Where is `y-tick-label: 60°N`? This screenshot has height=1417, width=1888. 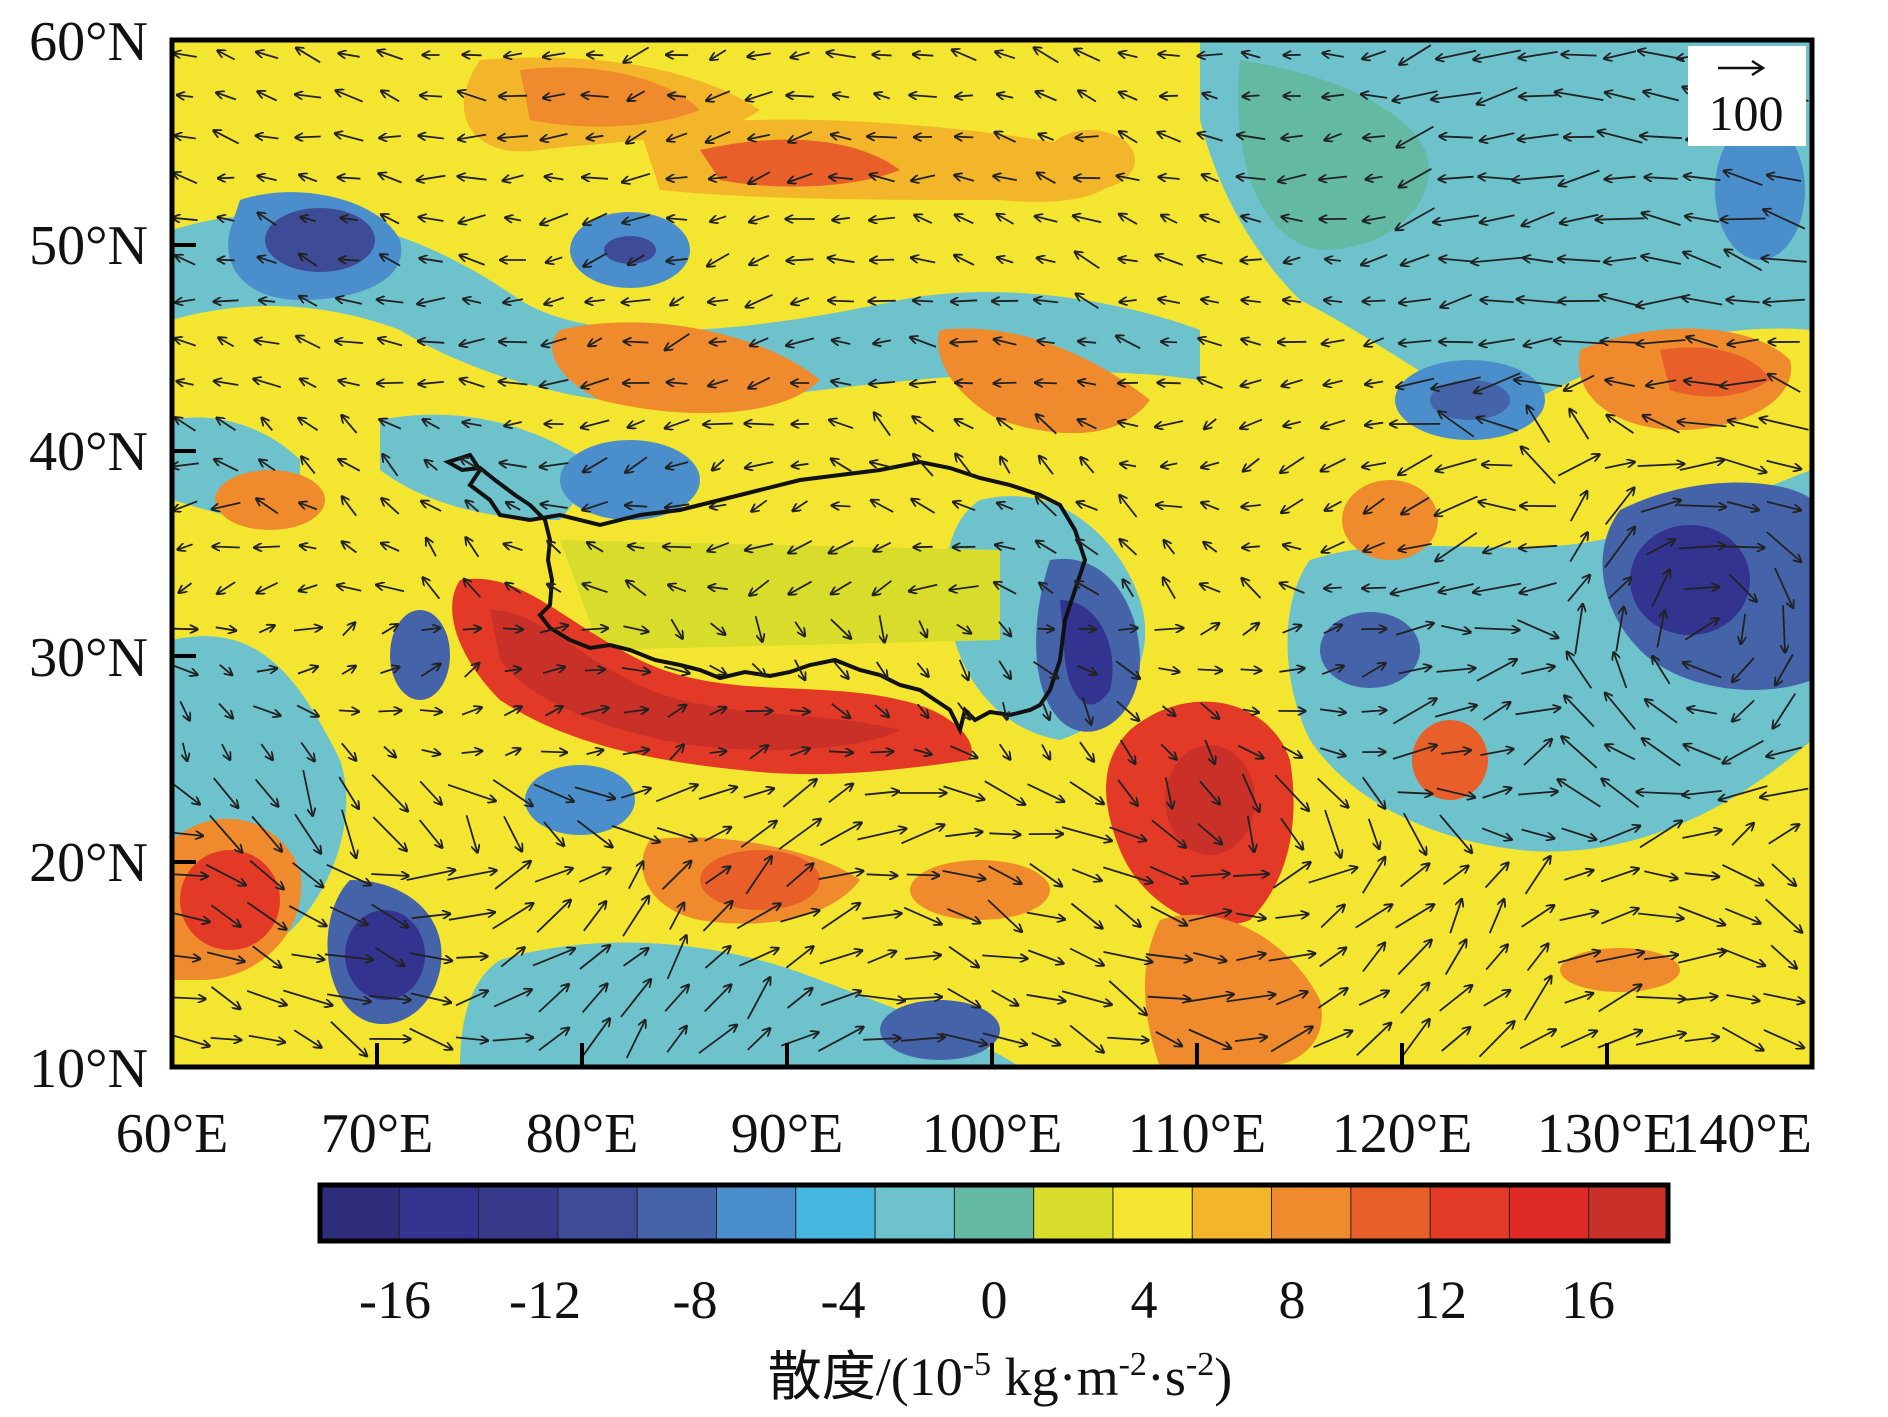
y-tick-label: 60°N is located at coordinates (88, 42).